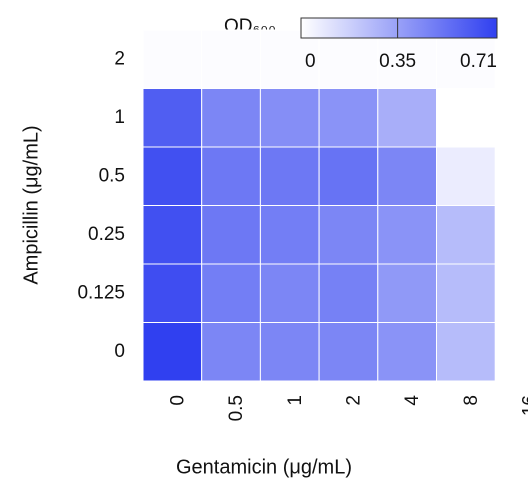 The image size is (528, 486). I want to click on x-tick-label: 0, so click(177, 400).